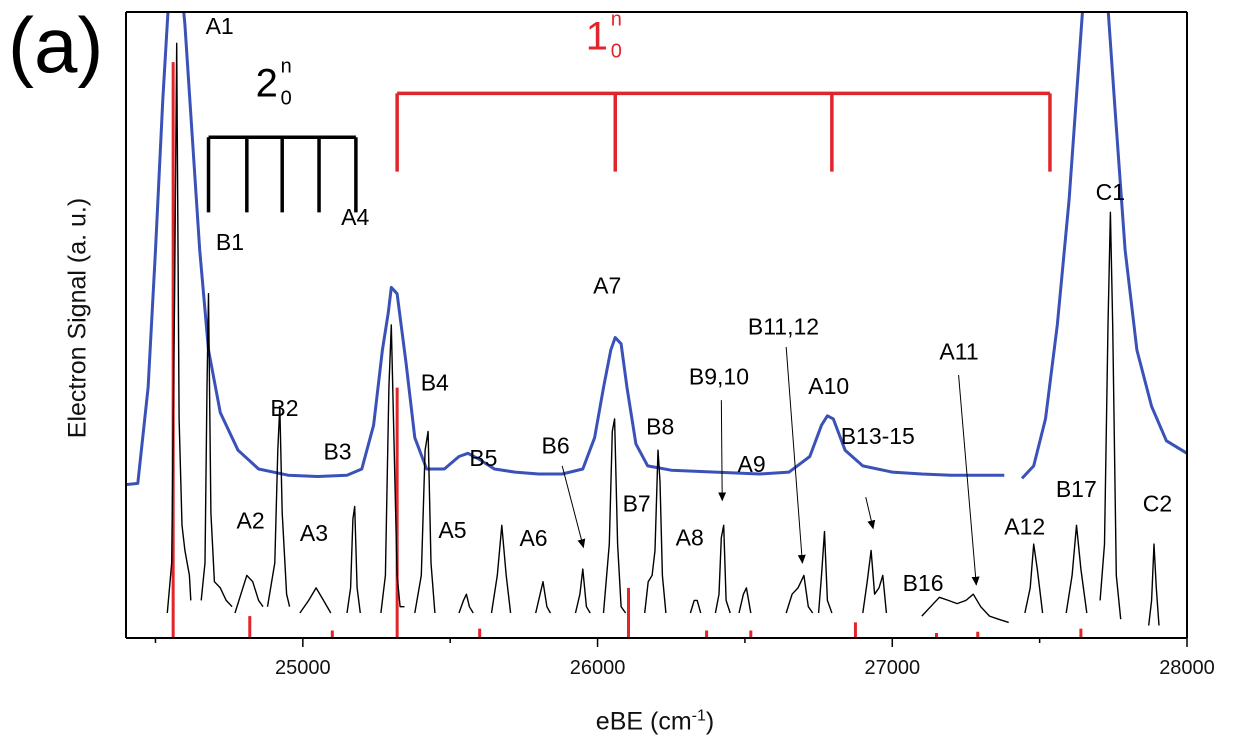  I want to click on peak-label-a11: A11, so click(958, 351).